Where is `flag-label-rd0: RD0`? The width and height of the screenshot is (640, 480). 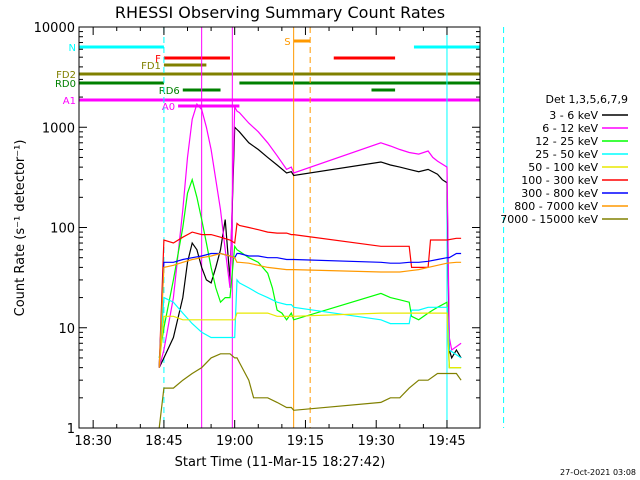
flag-label-rd0: RD0 is located at coordinates (65, 84).